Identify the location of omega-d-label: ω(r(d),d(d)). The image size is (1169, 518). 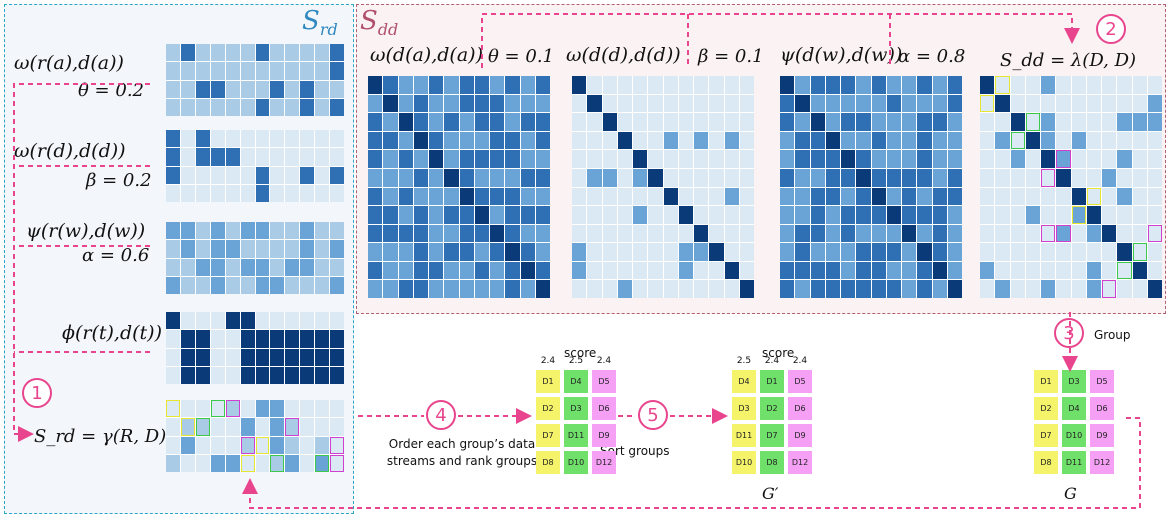
(70, 151).